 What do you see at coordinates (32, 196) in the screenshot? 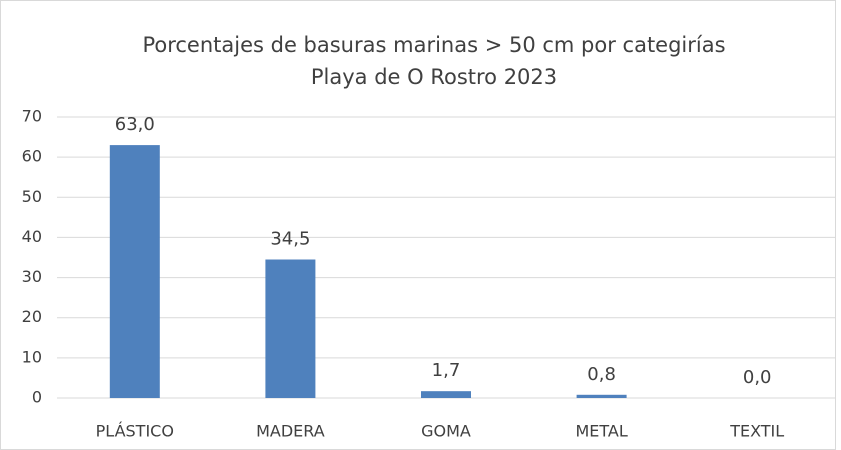
I see `y-tick-label: 50` at bounding box center [32, 196].